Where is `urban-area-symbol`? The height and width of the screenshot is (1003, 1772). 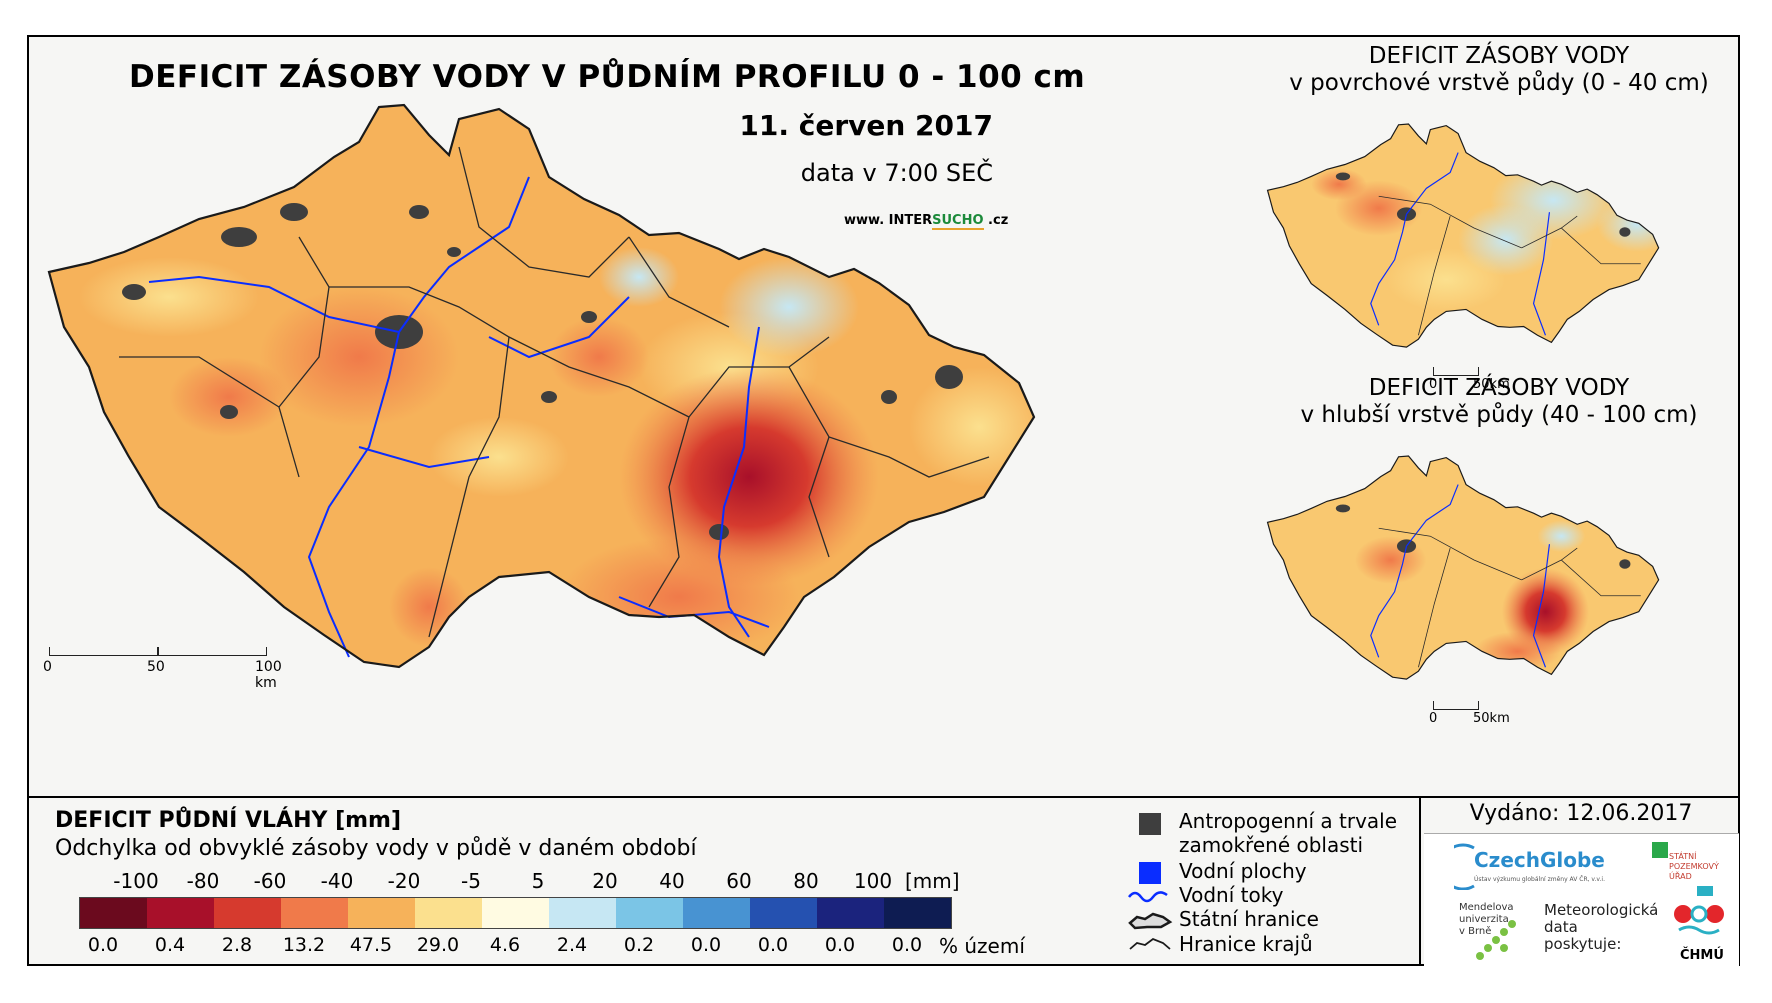 urban-area-symbol is located at coordinates (1150, 824).